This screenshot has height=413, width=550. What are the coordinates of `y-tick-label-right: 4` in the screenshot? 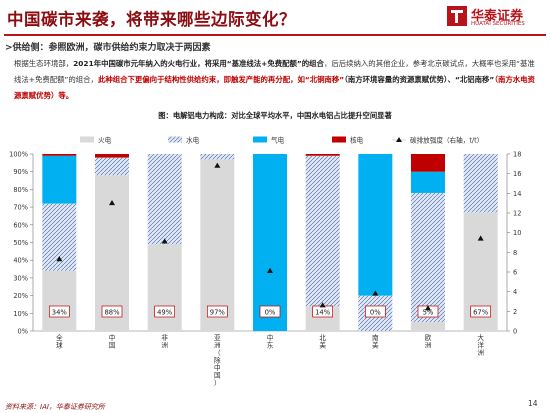 It's located at (515, 292).